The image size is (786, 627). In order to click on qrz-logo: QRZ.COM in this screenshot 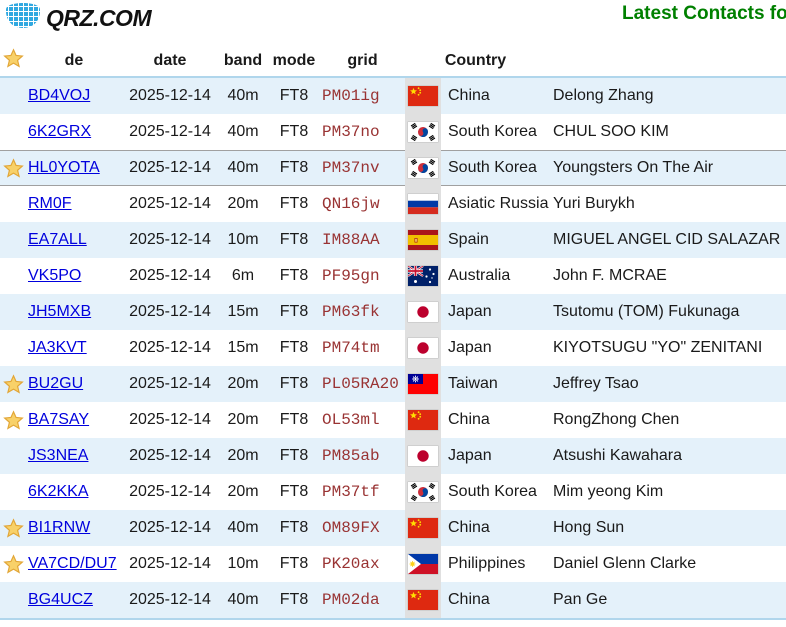, I will do `click(78, 18)`.